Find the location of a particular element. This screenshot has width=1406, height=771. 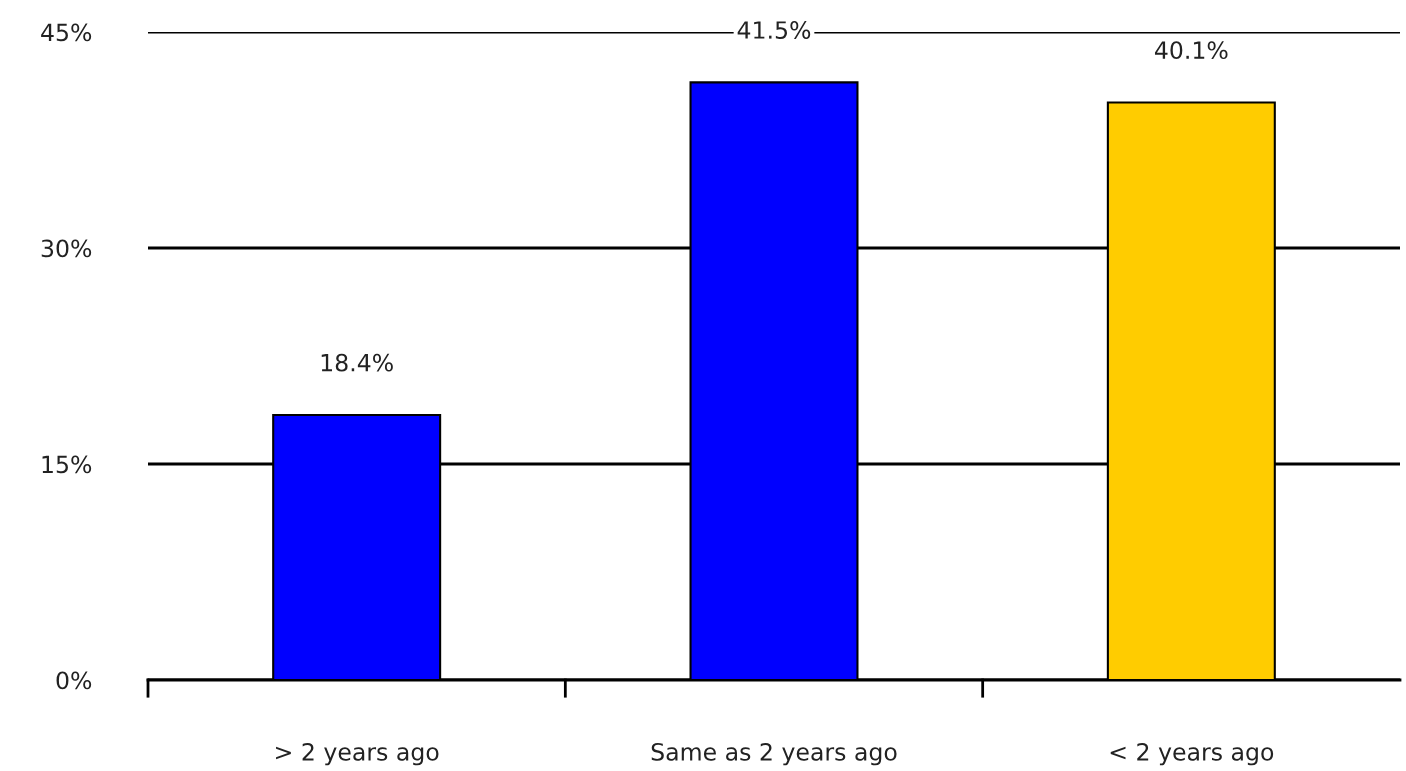

x-tick-label: > 2 years ago is located at coordinates (357, 754).